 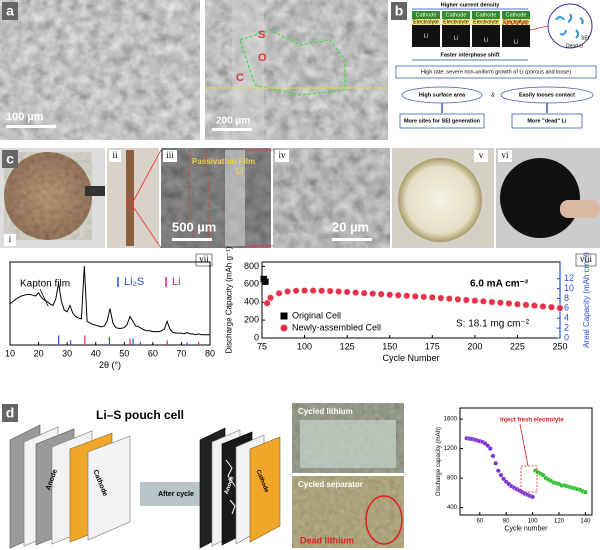 I want to click on annotation: 6.0 mA cm⁻², so click(x=499, y=284).